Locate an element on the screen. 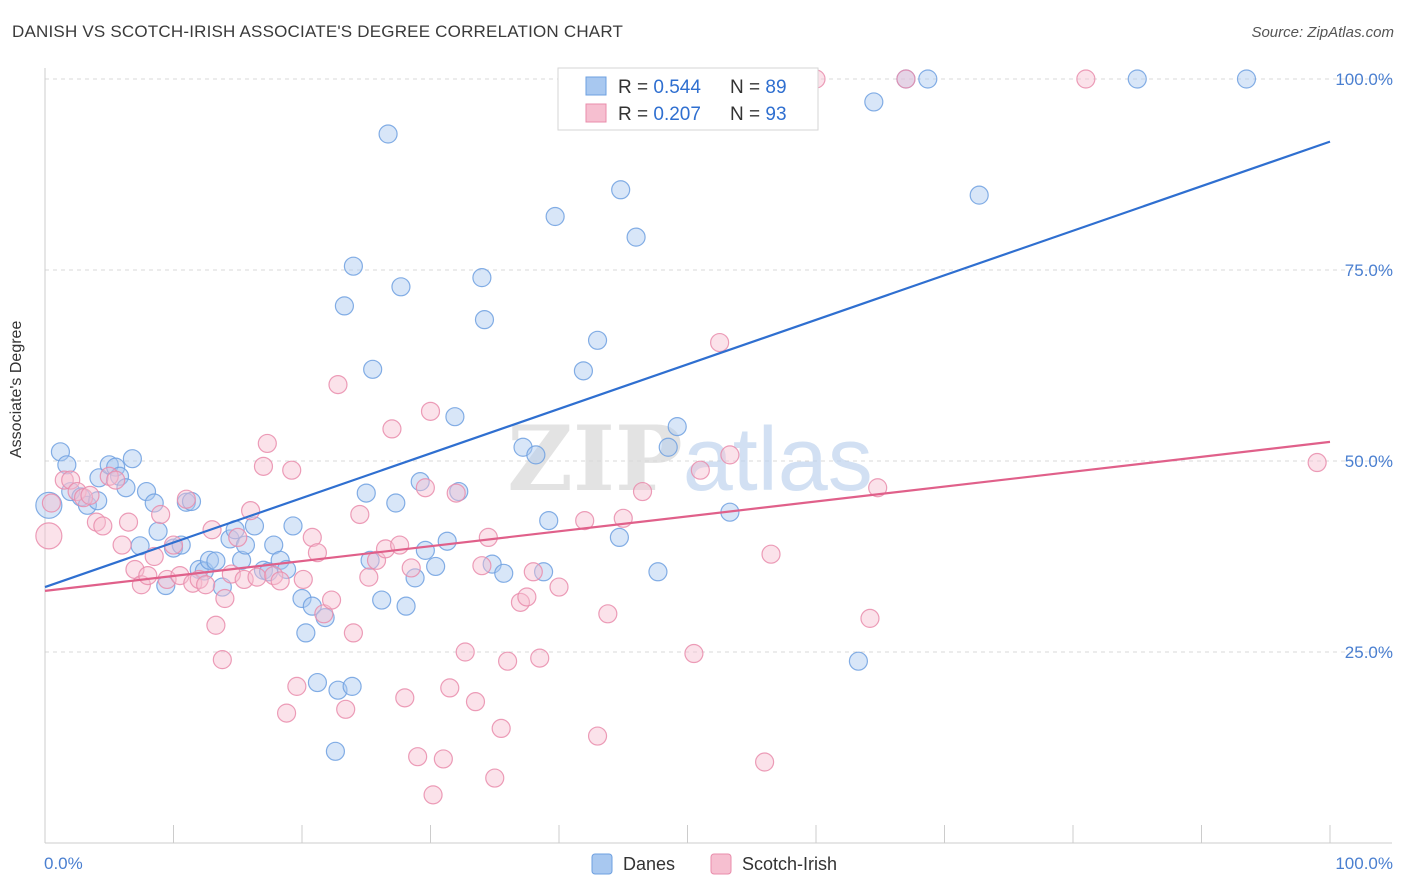 Image resolution: width=1406 pixels, height=892 pixels. legend-n-label-1: N = is located at coordinates (747, 87).